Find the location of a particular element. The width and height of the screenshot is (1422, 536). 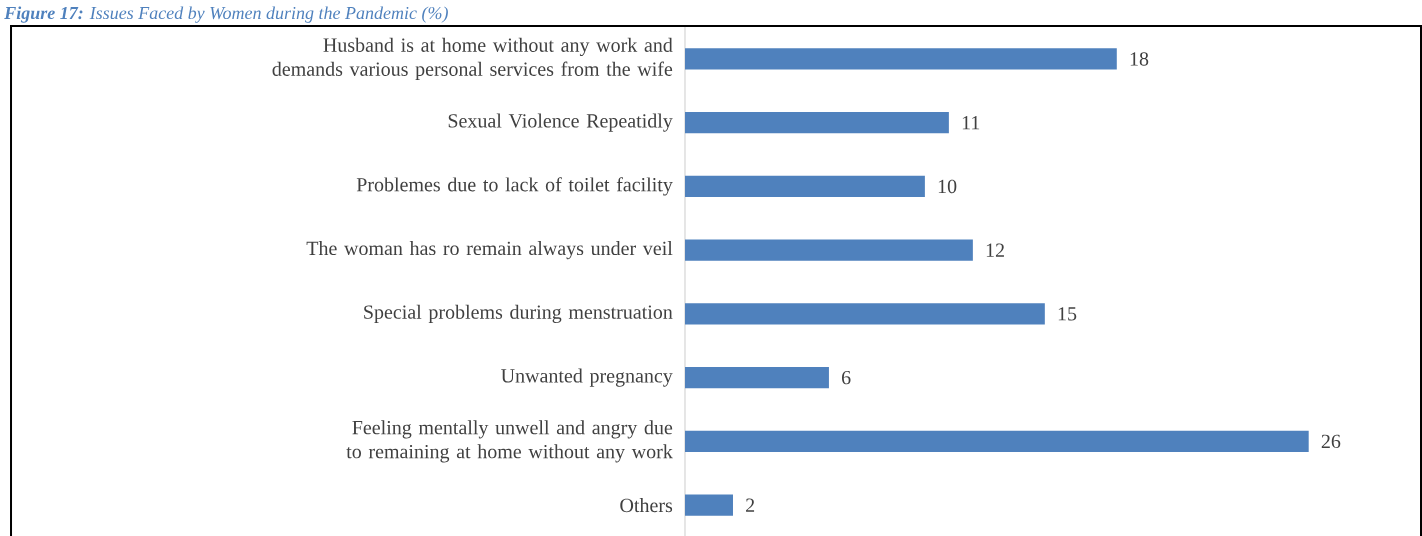

data-label: 10 is located at coordinates (947, 186).